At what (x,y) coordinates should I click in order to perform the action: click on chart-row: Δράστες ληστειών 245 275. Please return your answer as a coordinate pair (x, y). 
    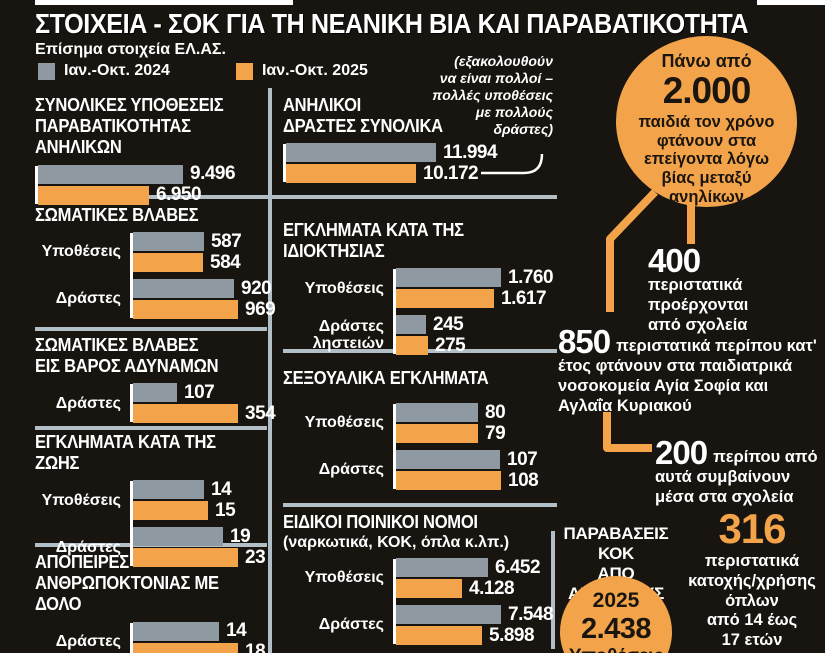
    Looking at the image, I should click on (419, 335).